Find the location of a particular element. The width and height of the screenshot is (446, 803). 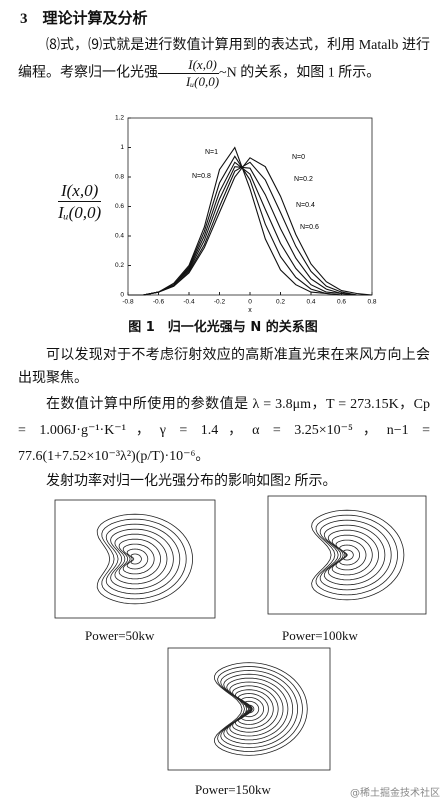

text: ~N 的关系，如图 1 所示。 is located at coordinates (300, 73).